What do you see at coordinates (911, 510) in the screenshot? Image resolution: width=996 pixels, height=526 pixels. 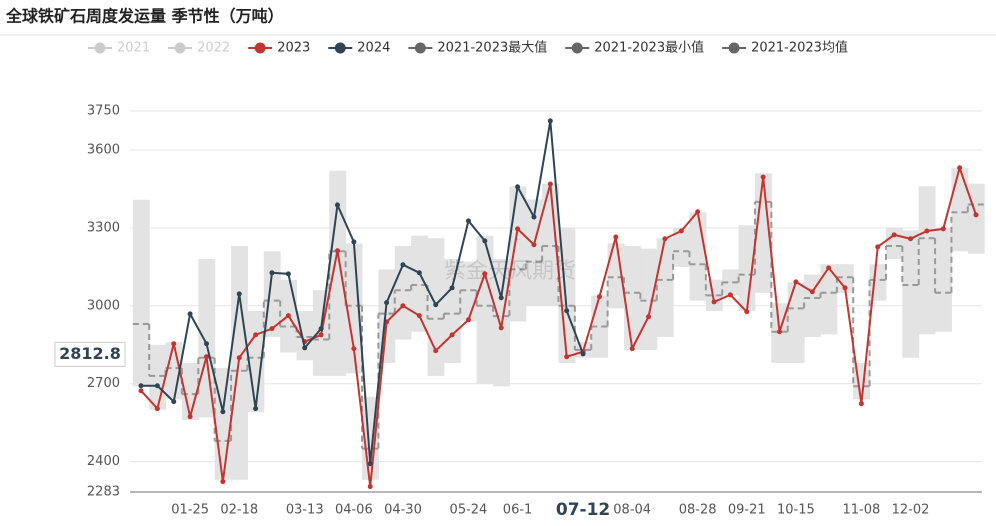 I see `x-tick-label: 12-02` at bounding box center [911, 510].